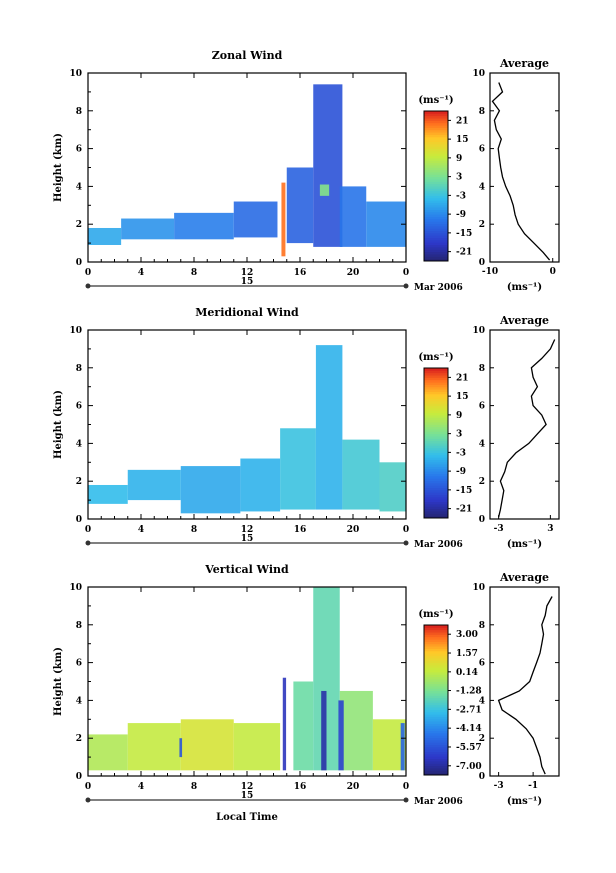  Describe the element at coordinates (478, 331) in the screenshot. I see `profile-y-tick-label: 10` at that location.